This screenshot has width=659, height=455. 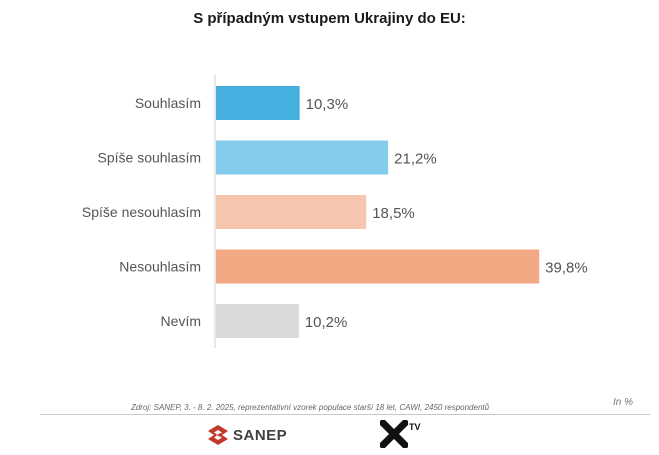 I want to click on value-label: 18,5%, so click(x=393, y=213).